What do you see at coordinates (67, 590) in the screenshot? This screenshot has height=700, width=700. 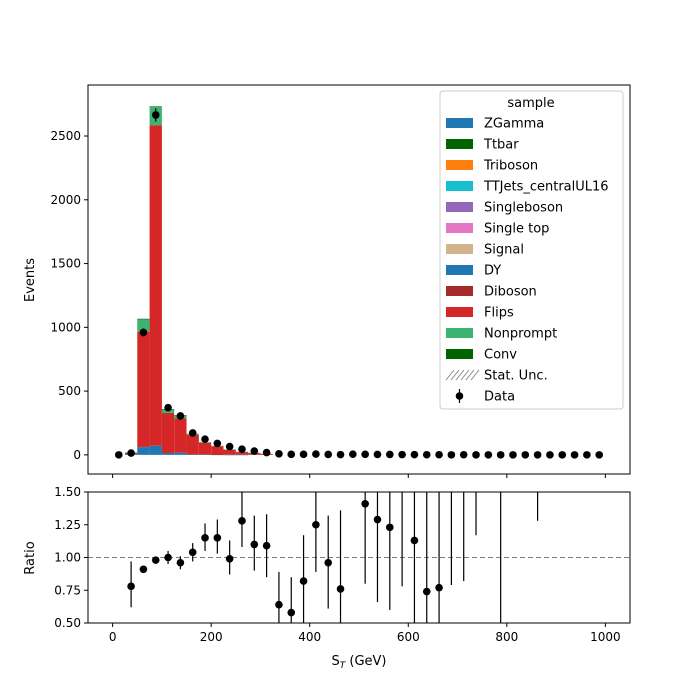 I see `ratio-ytick-label: 0.75` at bounding box center [67, 590].